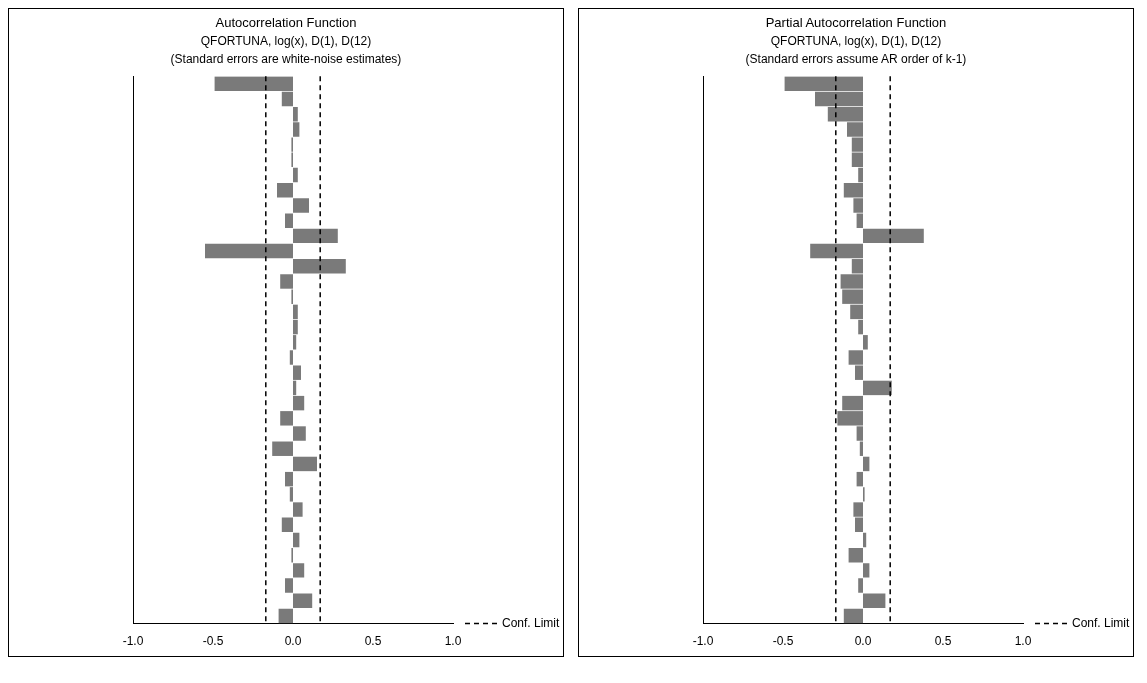  I want to click on chart-title: Partial Autocorrelation Function, so click(856, 22).